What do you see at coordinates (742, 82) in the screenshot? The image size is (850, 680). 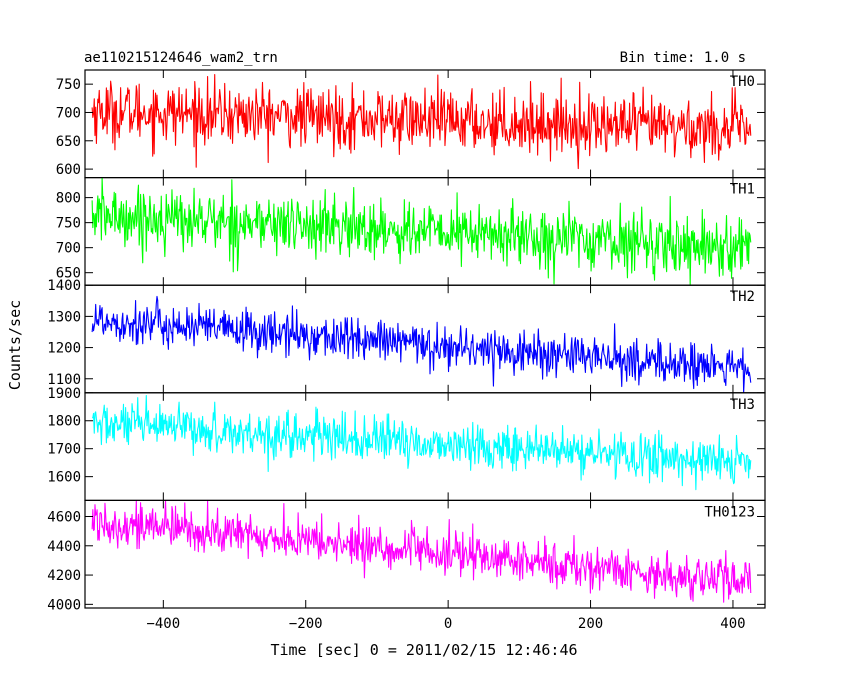 I see `panel-label-th0: TH0` at bounding box center [742, 82].